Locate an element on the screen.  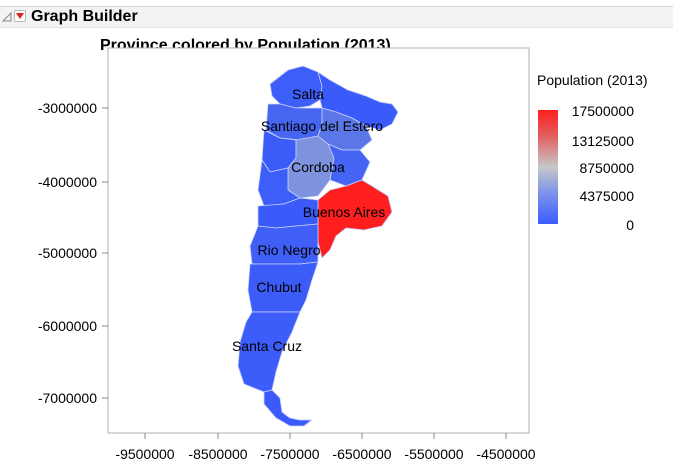
red-triangle-menu-button is located at coordinates (20, 16).